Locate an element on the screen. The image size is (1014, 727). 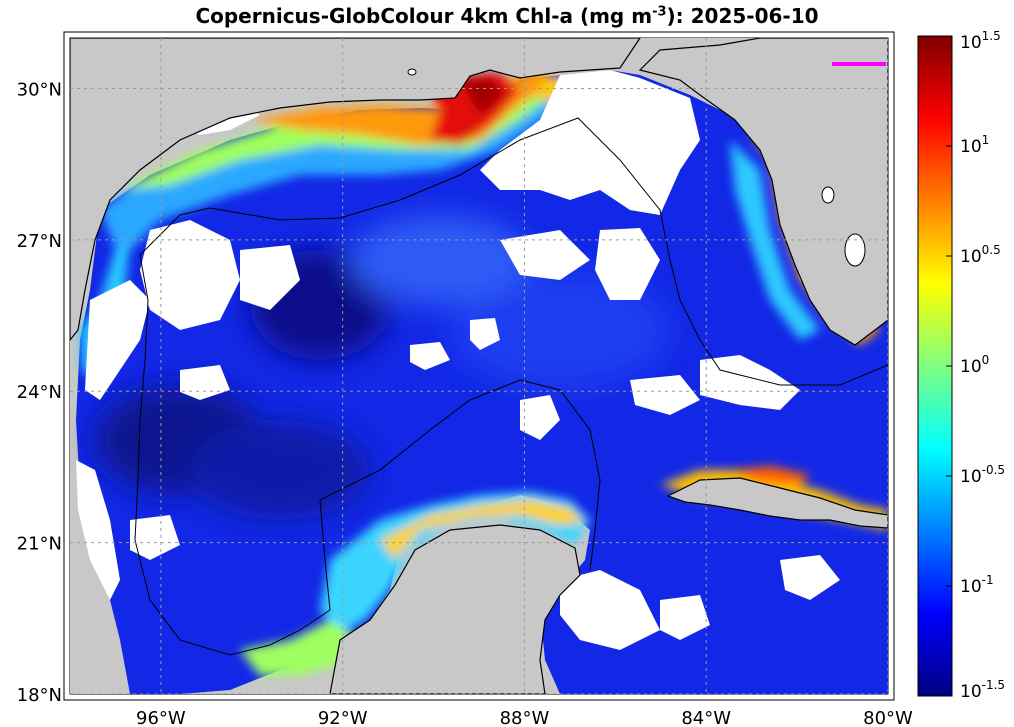
lat-tick-label: 27°N is located at coordinates (39, 241).